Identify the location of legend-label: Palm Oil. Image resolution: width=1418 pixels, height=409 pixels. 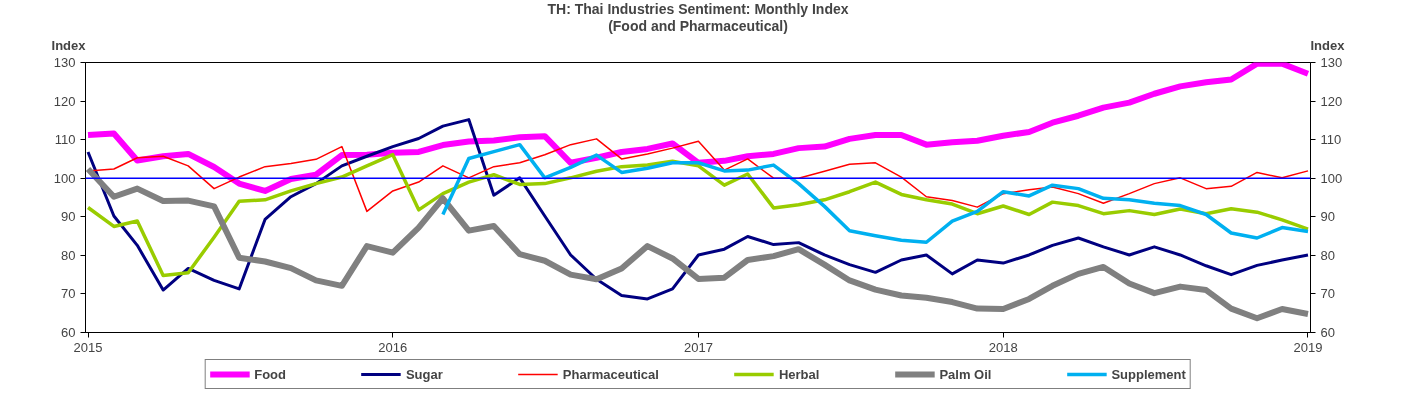
(965, 374).